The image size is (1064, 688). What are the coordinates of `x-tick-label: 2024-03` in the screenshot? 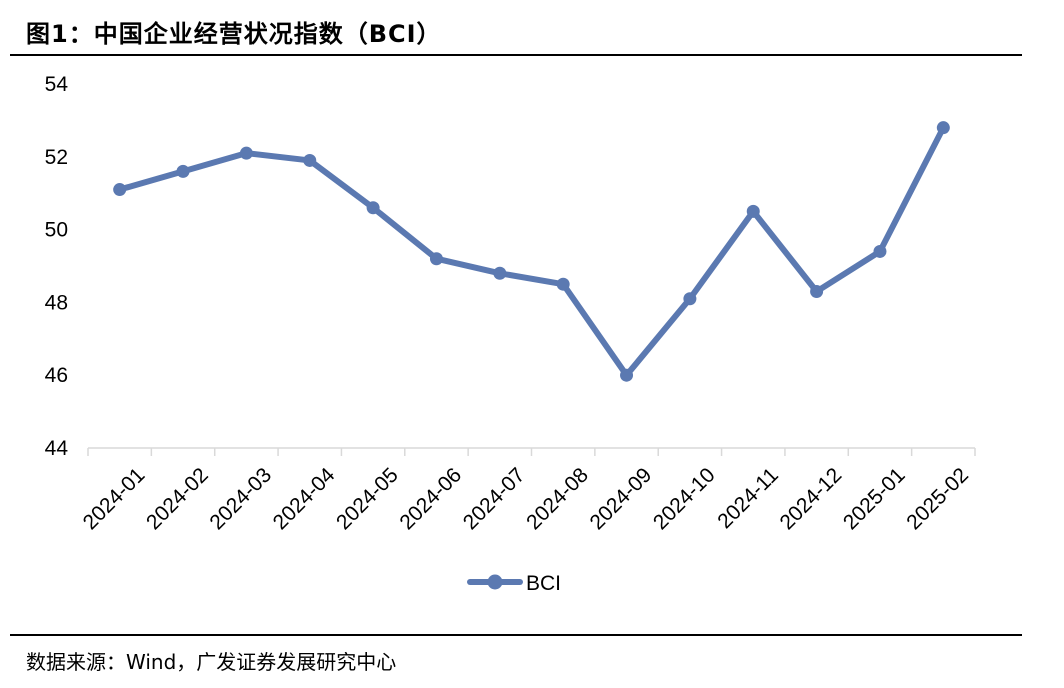 It's located at (240, 498).